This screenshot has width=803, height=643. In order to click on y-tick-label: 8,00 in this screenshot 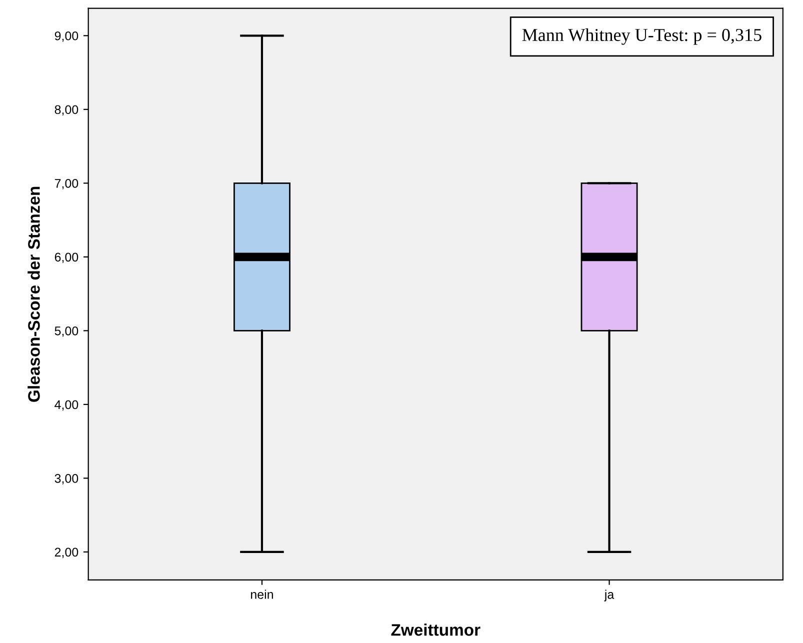, I will do `click(66, 110)`.